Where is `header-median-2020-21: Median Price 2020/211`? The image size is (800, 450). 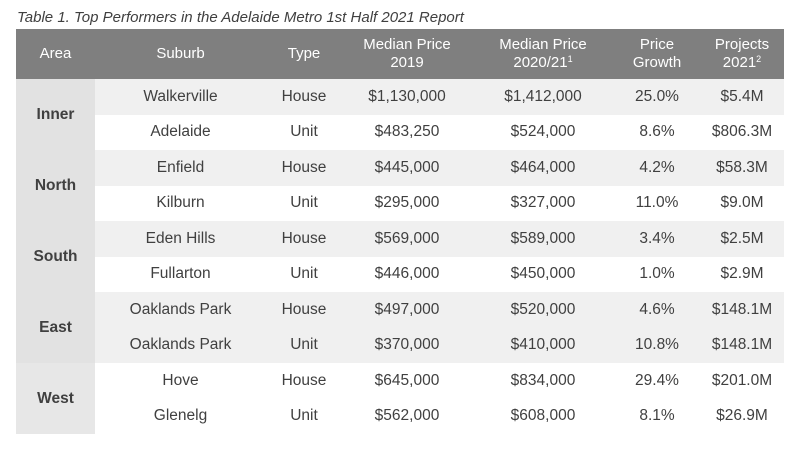
header-median-2020-21: Median Price 2020/211 is located at coordinates (543, 54).